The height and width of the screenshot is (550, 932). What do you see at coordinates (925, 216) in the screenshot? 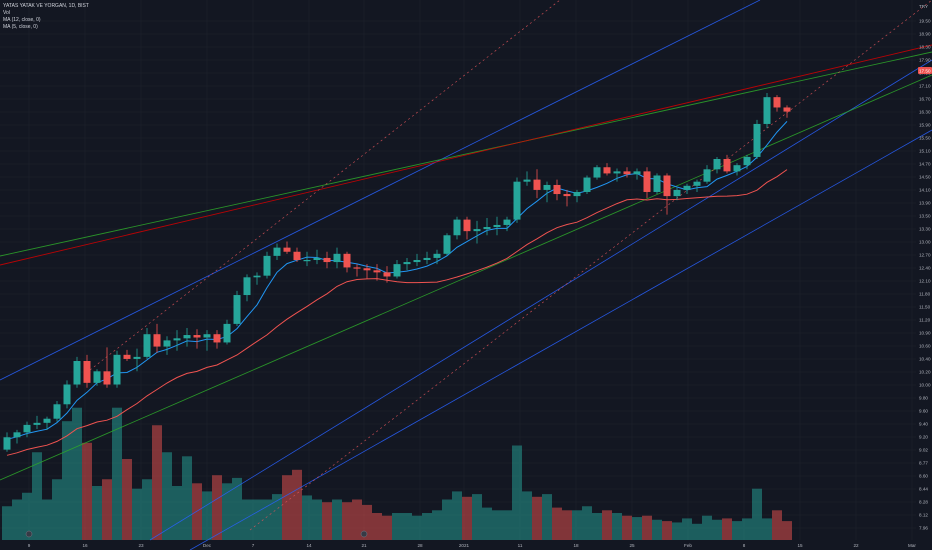
I see `price-tick-label: 13.50` at bounding box center [925, 216].